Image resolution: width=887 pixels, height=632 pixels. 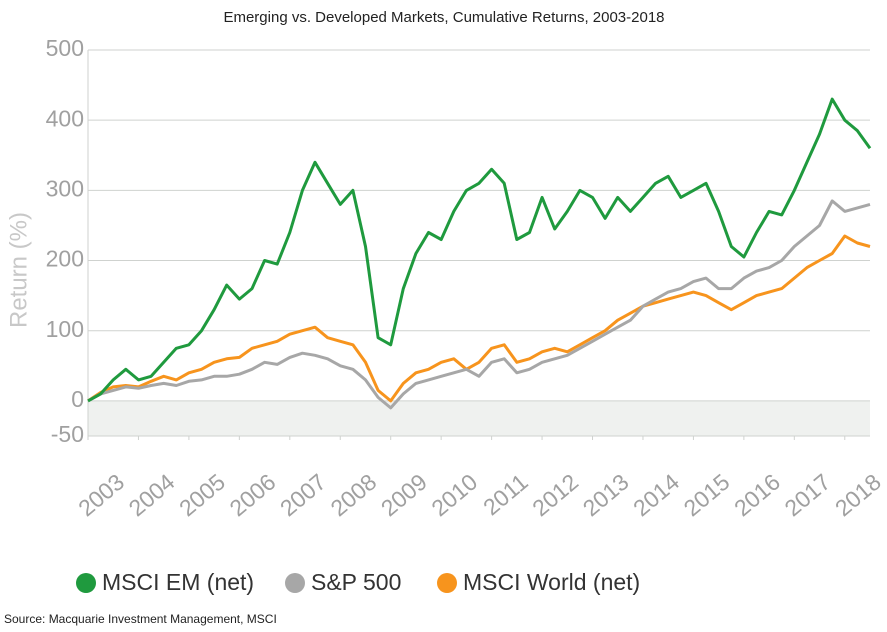 What do you see at coordinates (152, 494) in the screenshot?
I see `x-tick-label: 2004` at bounding box center [152, 494].